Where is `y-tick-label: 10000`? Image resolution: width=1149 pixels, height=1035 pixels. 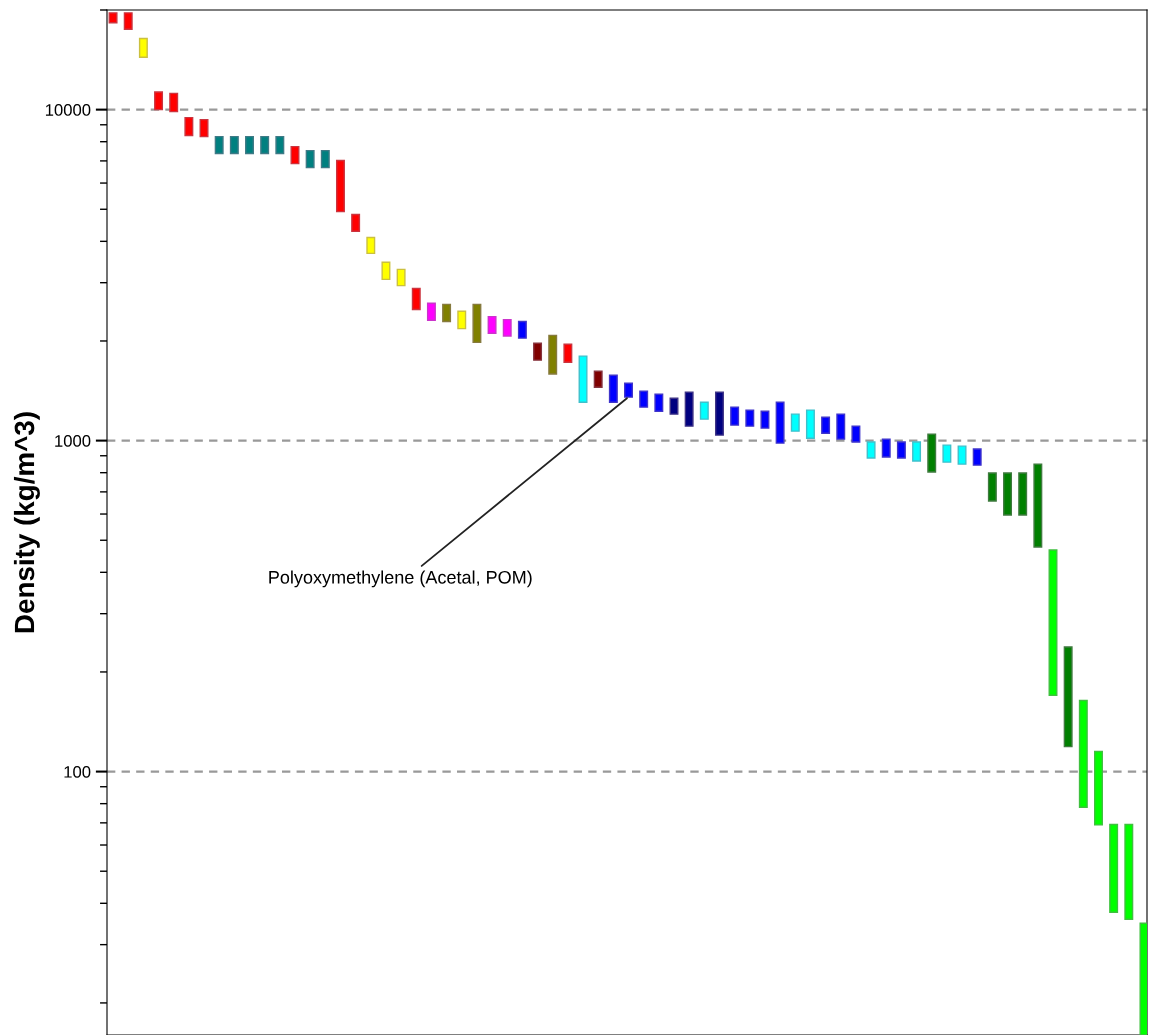 y-tick-label: 10000 is located at coordinates (68, 110).